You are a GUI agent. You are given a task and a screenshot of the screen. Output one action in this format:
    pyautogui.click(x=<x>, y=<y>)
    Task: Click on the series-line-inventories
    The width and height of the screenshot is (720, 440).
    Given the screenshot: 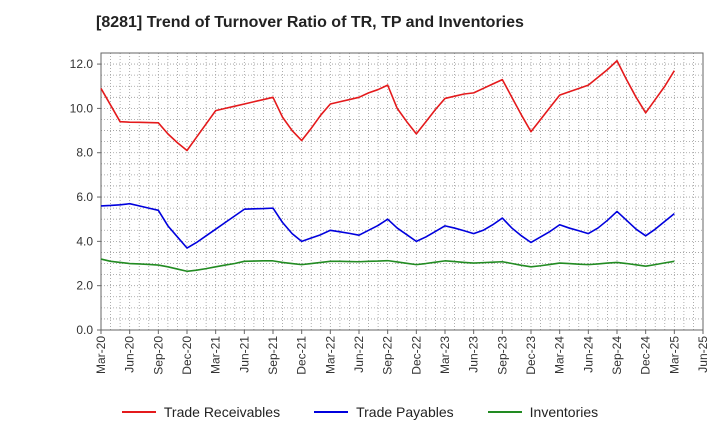 What is the action you would take?
    pyautogui.click(x=387, y=265)
    